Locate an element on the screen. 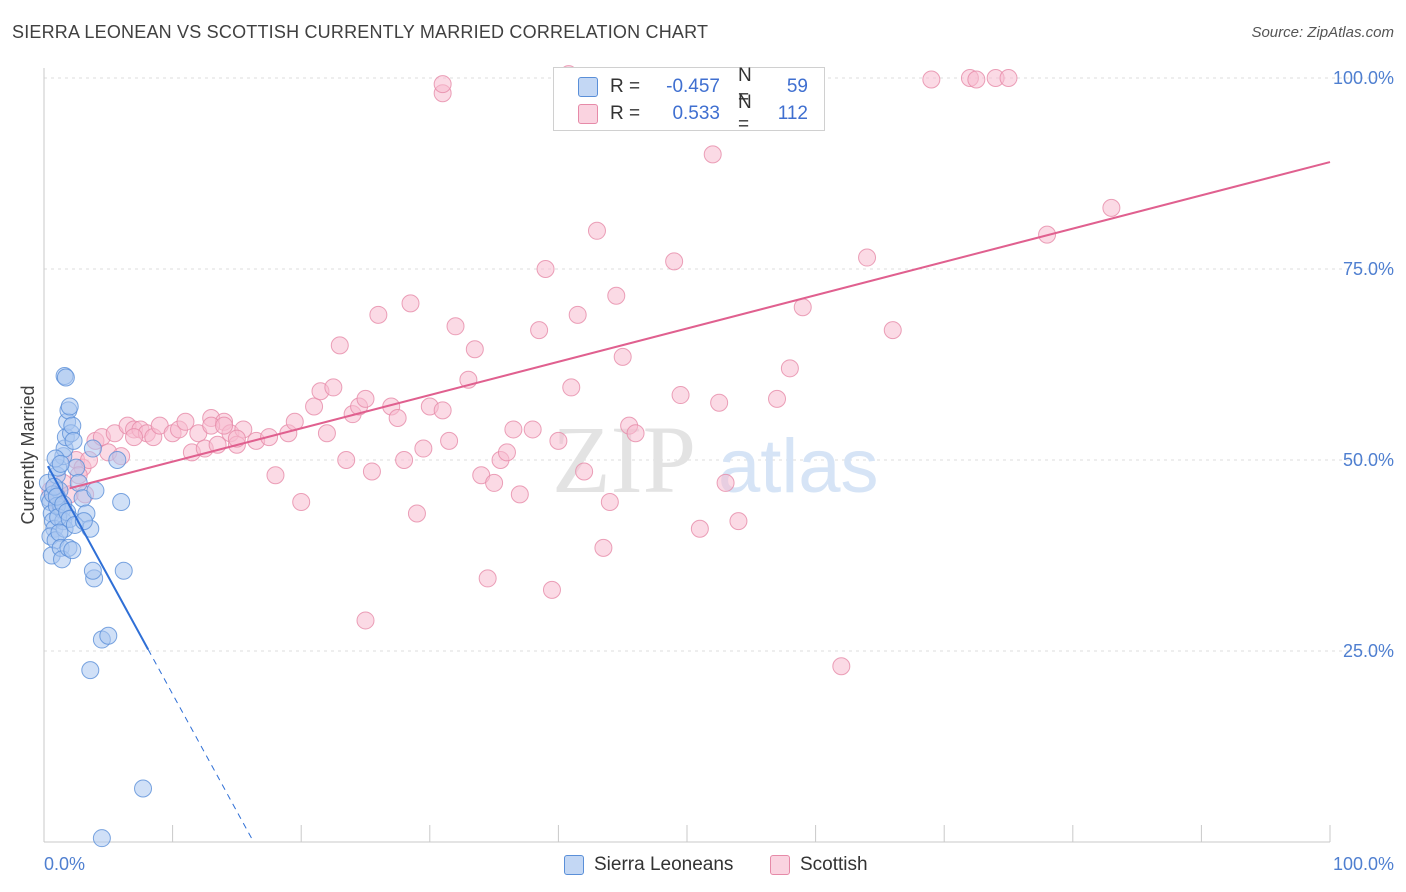  y-tick-label: 100.0% is located at coordinates (1363, 78).